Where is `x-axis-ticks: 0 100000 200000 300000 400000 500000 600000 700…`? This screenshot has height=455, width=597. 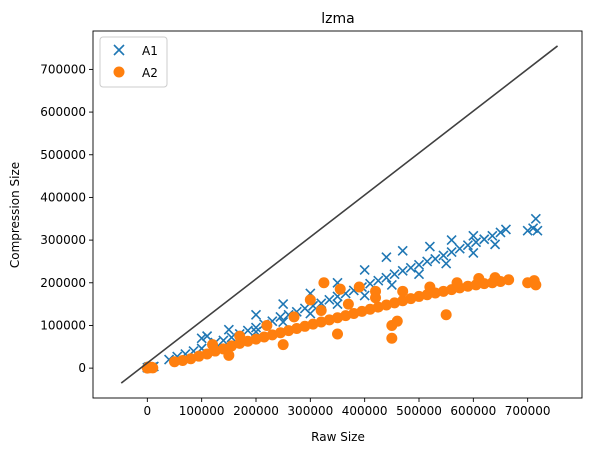
x-axis-ticks: 0 100000 200000 300000 400000 500000 600000 700… is located at coordinates (347, 408).